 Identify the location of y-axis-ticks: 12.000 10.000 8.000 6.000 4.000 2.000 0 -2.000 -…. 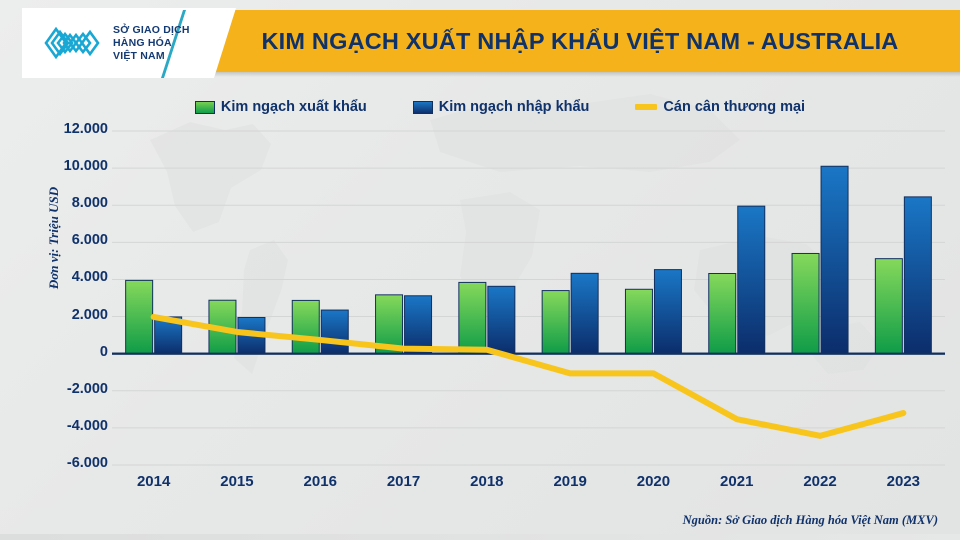
(54, 270).